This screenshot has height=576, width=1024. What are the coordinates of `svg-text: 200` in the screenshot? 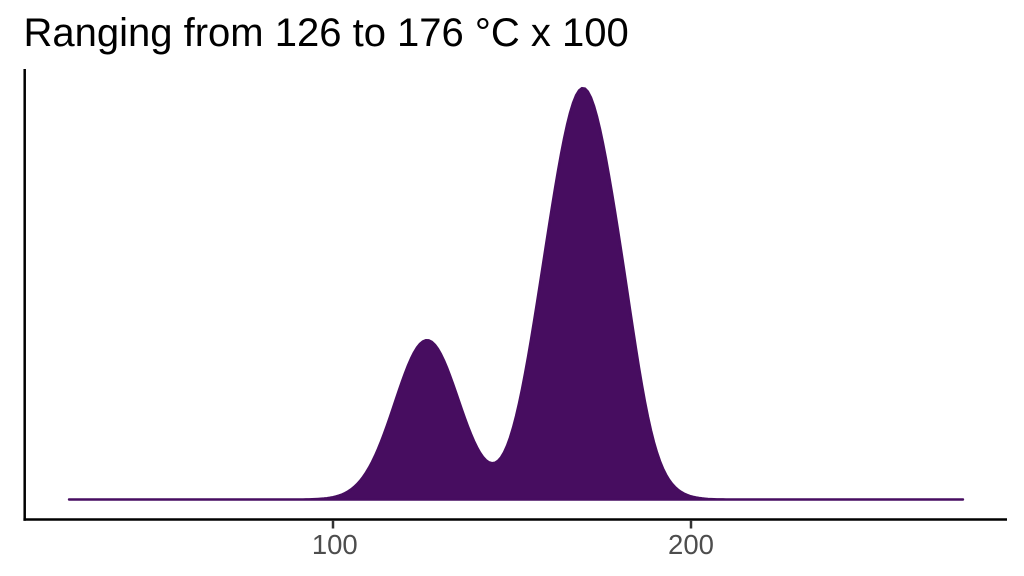 It's located at (691, 544).